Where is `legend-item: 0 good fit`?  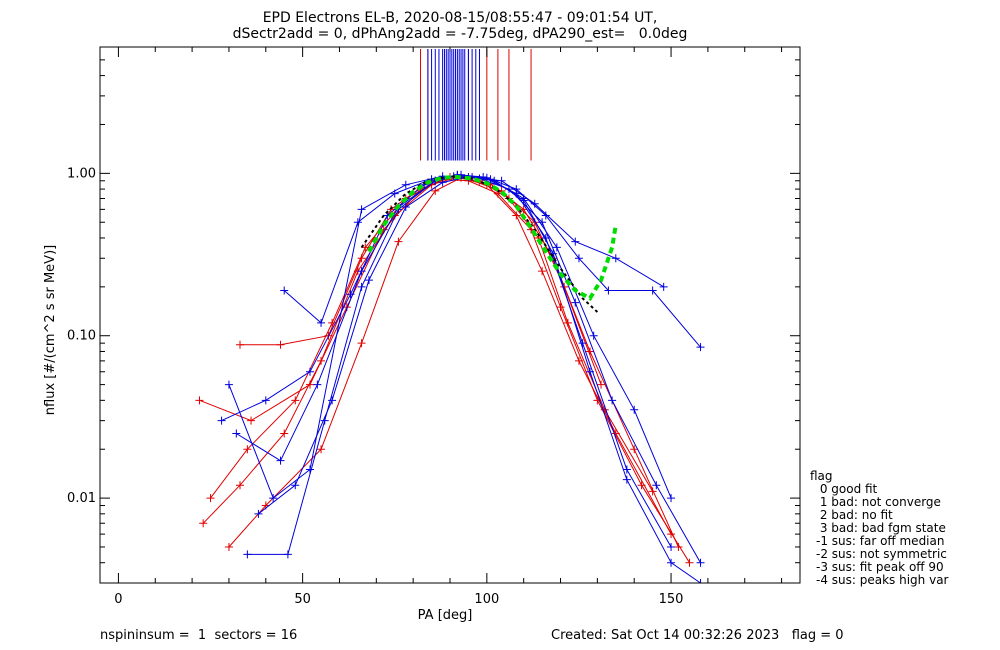
legend-item: 0 good fit is located at coordinates (847, 489).